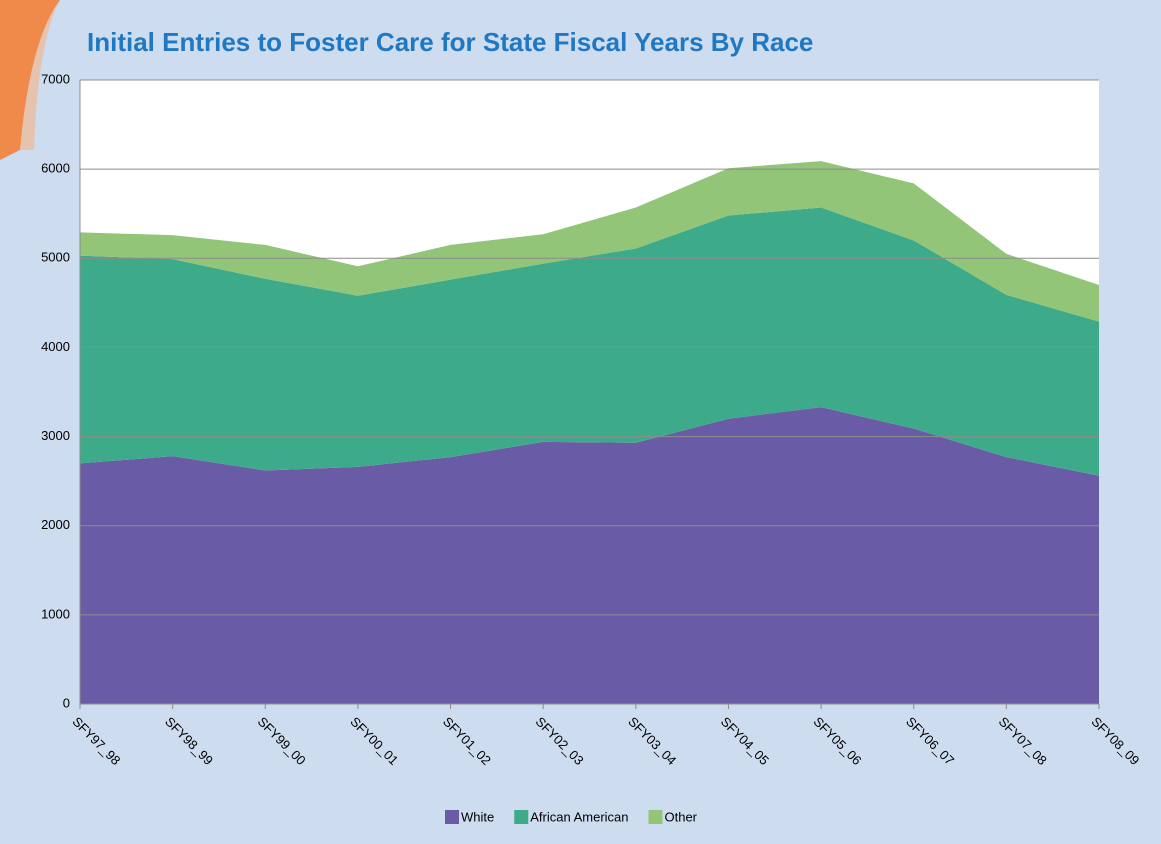 The width and height of the screenshot is (1161, 844). I want to click on y-tick-label: 1000, so click(55, 613).